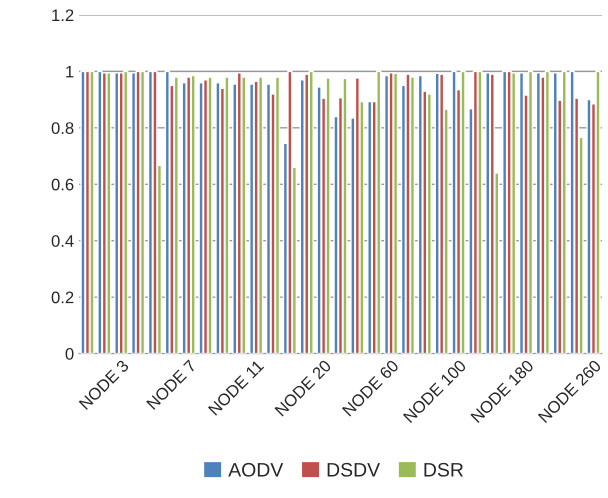  What do you see at coordinates (63, 128) in the screenshot?
I see `y-tick-label: 0.8` at bounding box center [63, 128].